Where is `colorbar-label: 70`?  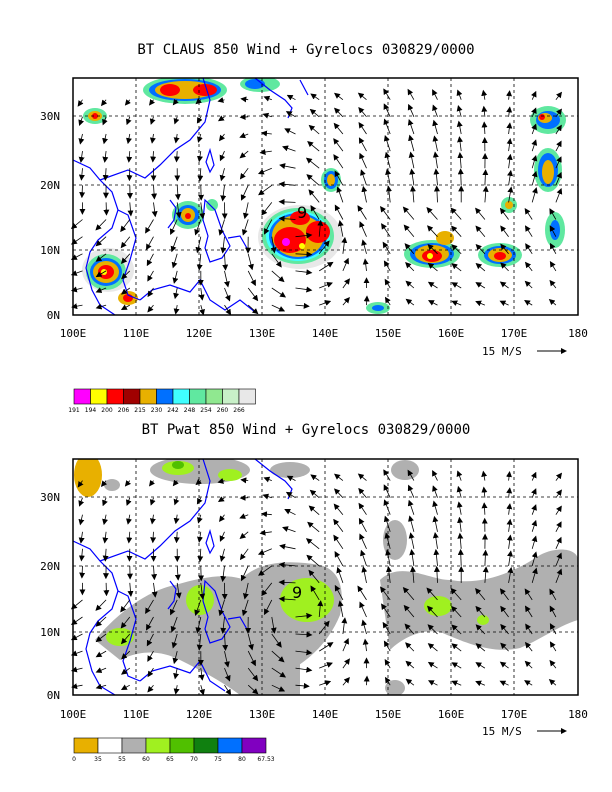 colorbar-label: 70 is located at coordinates (194, 759).